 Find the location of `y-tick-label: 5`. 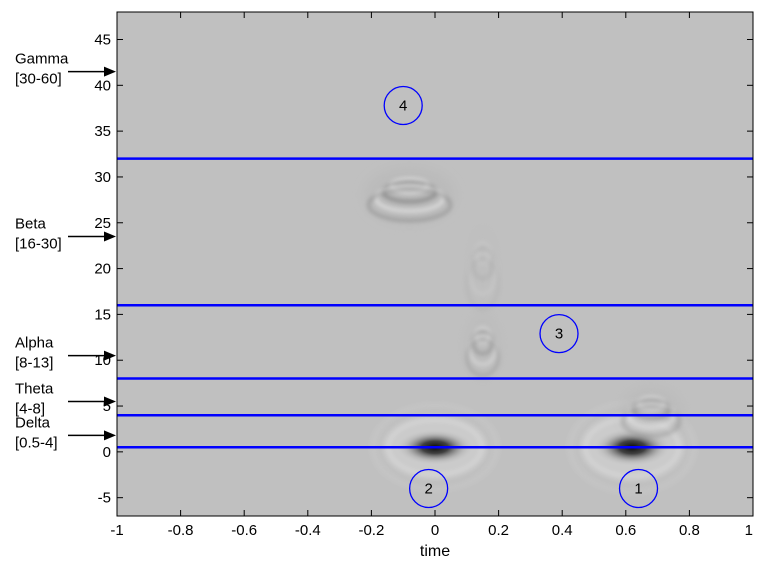

y-tick-label: 5 is located at coordinates (107, 406).